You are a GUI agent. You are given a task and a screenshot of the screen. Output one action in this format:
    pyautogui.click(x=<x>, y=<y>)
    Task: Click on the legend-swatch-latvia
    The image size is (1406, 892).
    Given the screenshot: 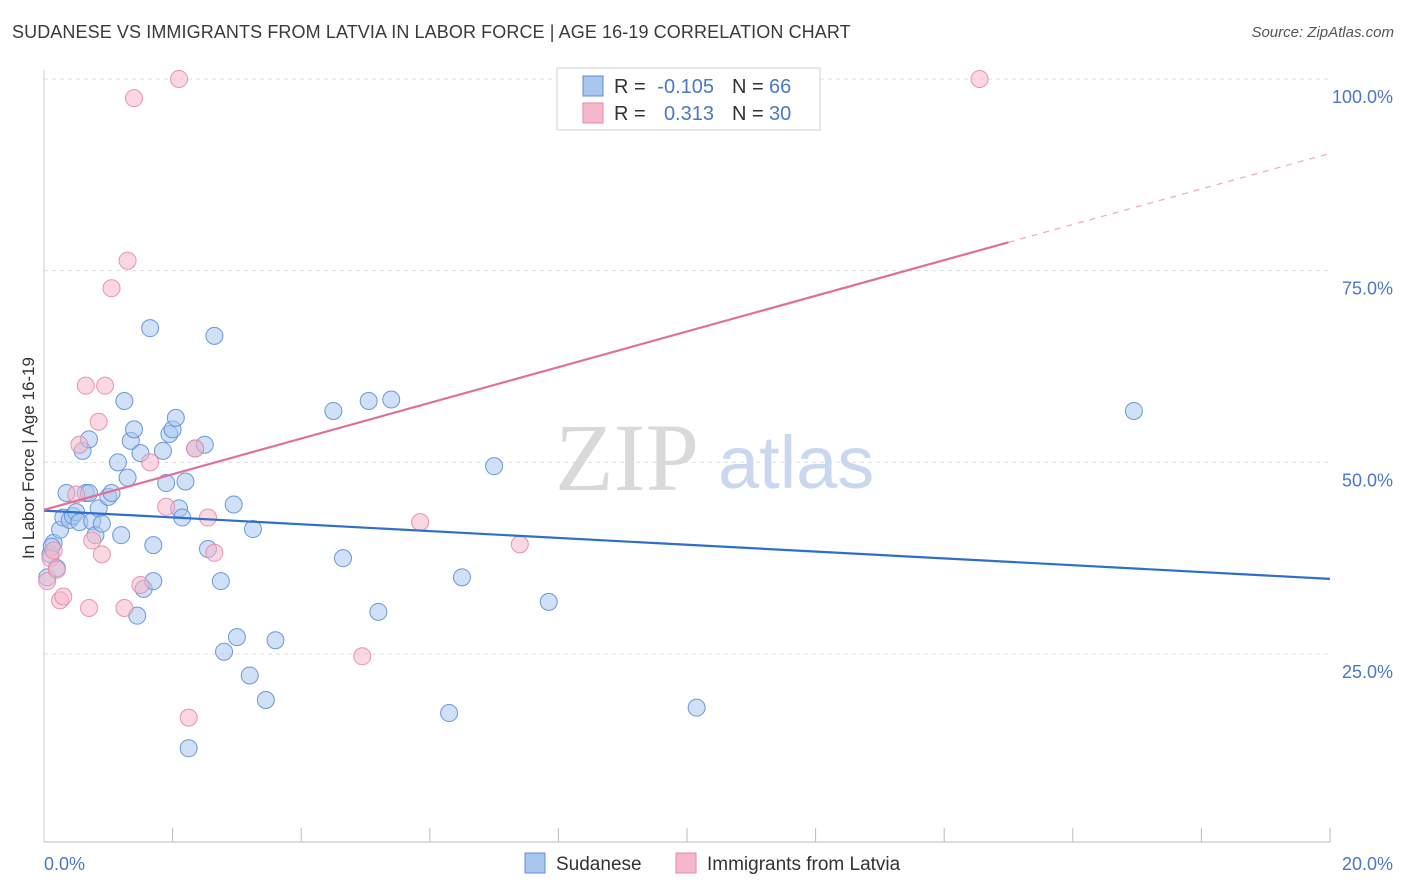 What is the action you would take?
    pyautogui.click(x=593, y=113)
    